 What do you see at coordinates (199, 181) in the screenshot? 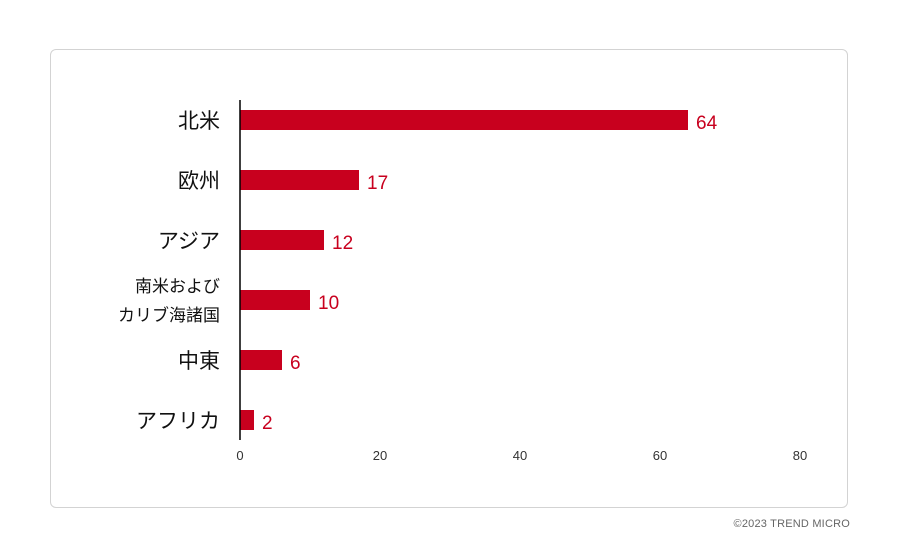
I see `category-label: 欧州` at bounding box center [199, 181].